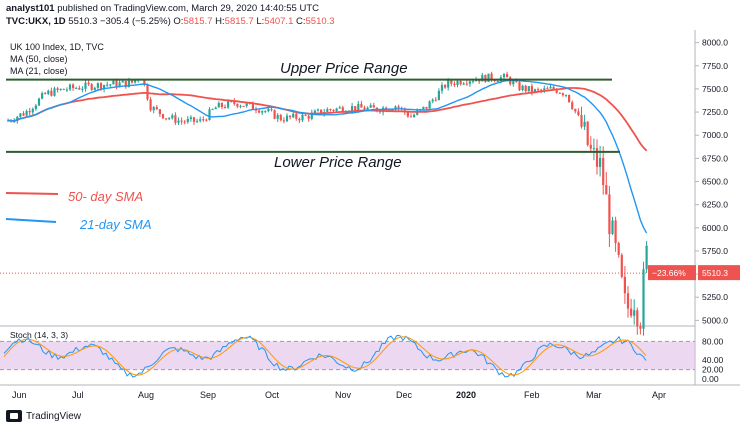 The height and width of the screenshot is (430, 740). I want to click on legend-ma21: MA (21, close), so click(39, 71).